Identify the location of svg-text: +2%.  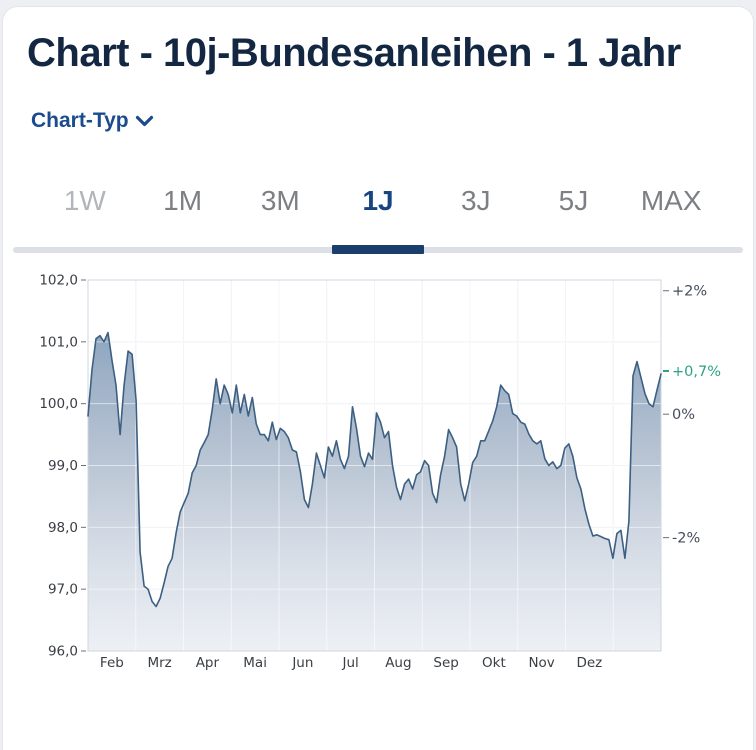
(689, 292).